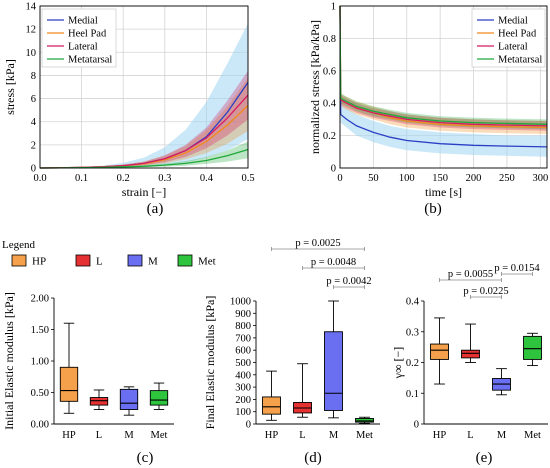  Describe the element at coordinates (243, 314) in the screenshot. I see `y-tick-label: 900` at that location.